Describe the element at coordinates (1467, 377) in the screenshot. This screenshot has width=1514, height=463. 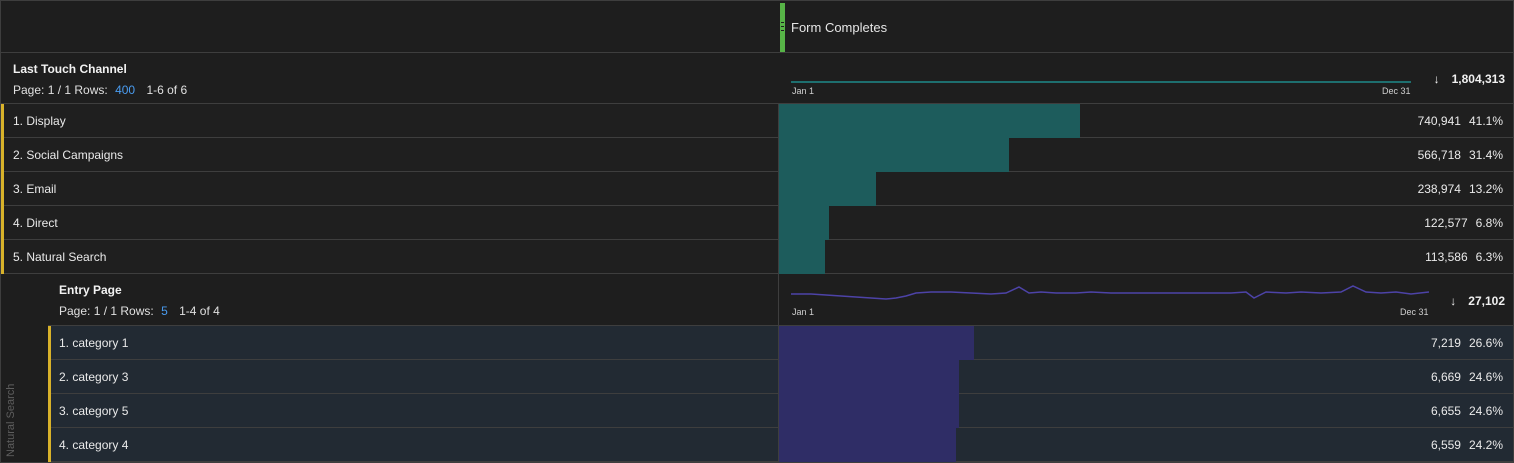
I see `row-metric: 6,669 24.6%` at that location.